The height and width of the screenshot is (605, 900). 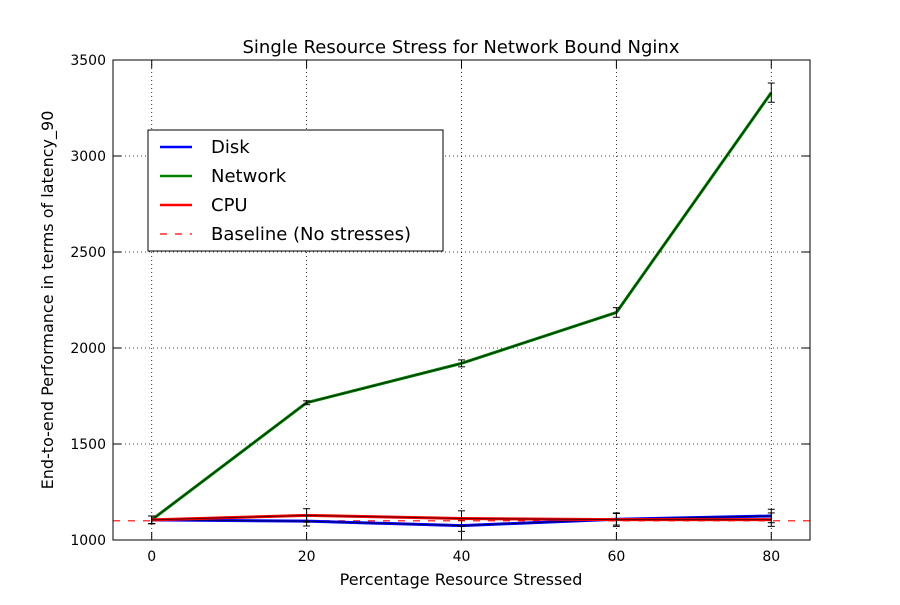 What do you see at coordinates (88, 61) in the screenshot?
I see `y-tick-label: 3500` at bounding box center [88, 61].